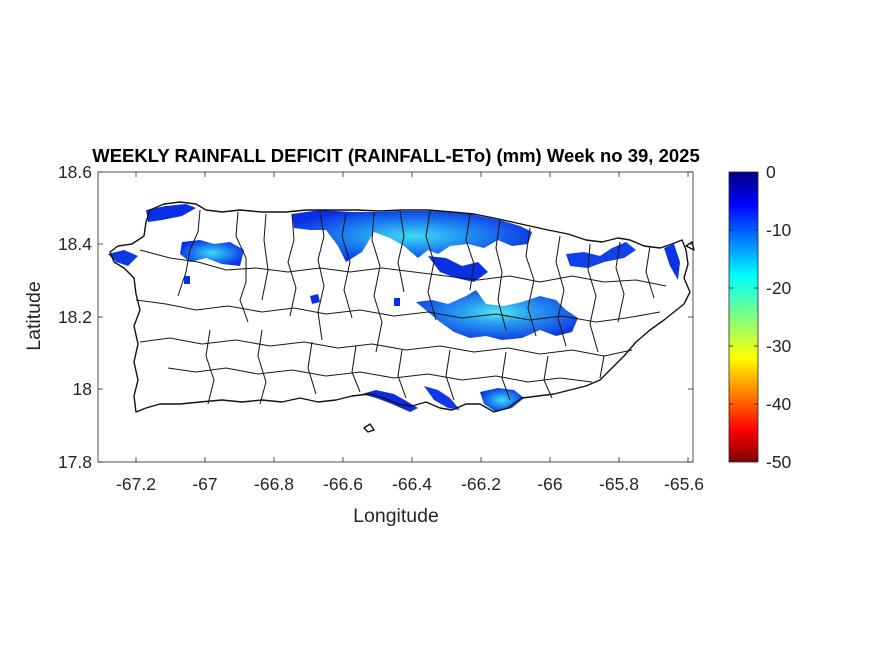 The height and width of the screenshot is (656, 875). I want to click on deficit-patch-east-coast, so click(672, 262).